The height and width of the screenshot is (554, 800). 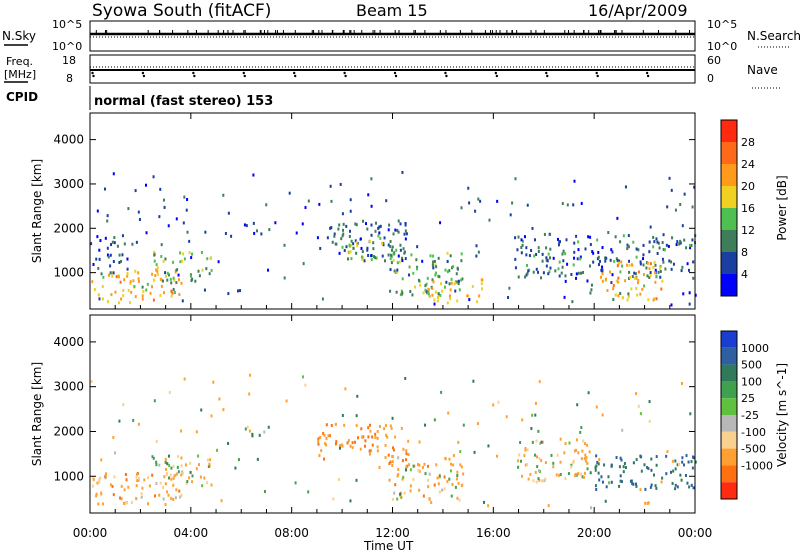 What do you see at coordinates (748, 142) in the screenshot?
I see `power-colorbar-tick: 28` at bounding box center [748, 142].